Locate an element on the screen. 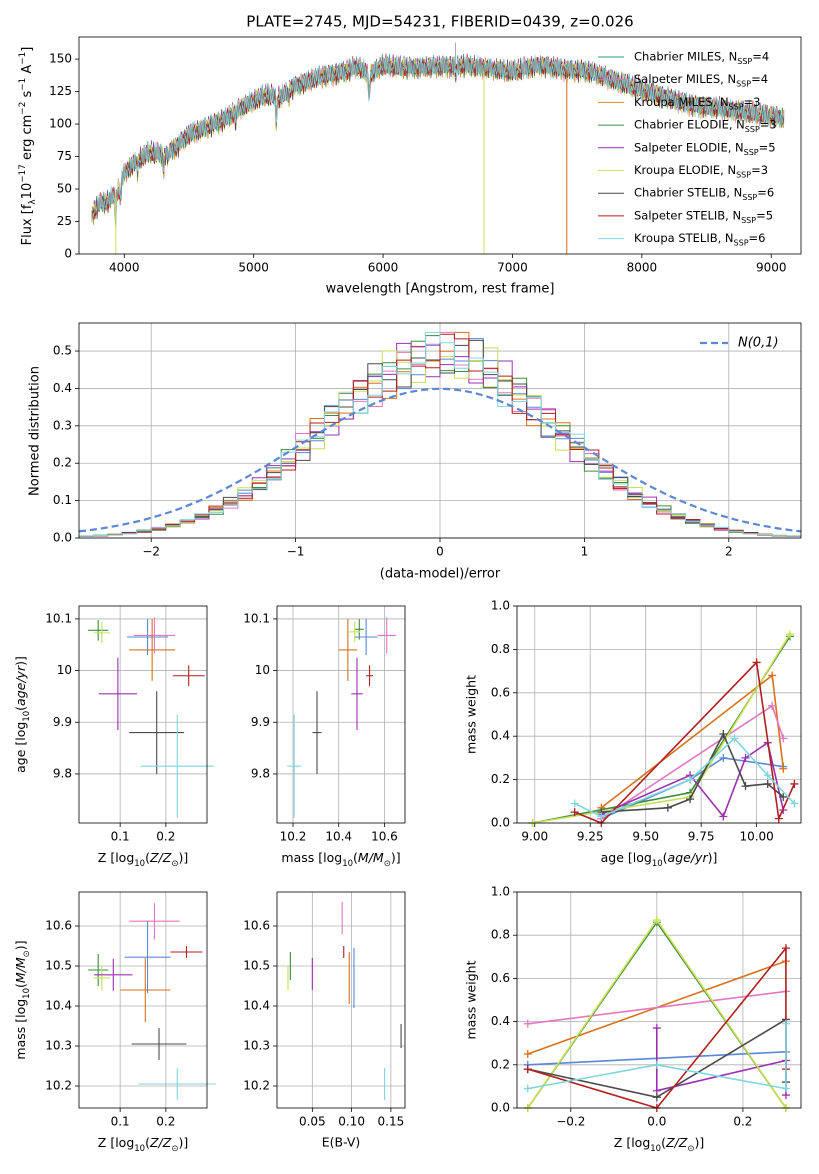 This screenshot has height=1174, width=819. weight_vs_z-plot-area is located at coordinates (656, 1014).